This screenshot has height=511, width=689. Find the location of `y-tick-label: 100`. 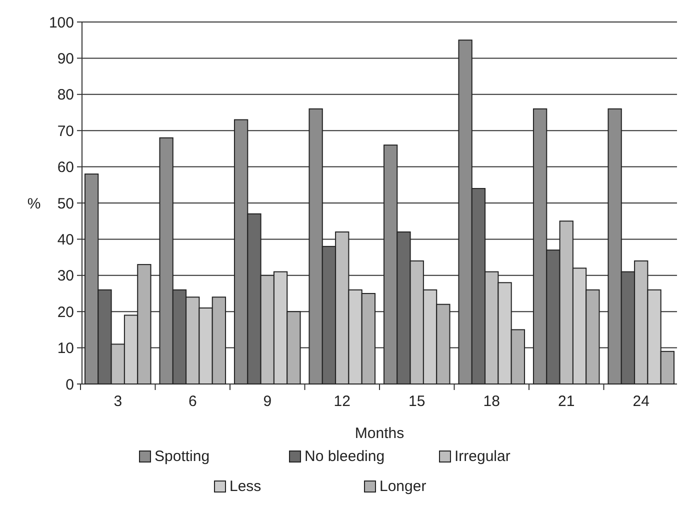

y-tick-label: 100 is located at coordinates (61, 23).